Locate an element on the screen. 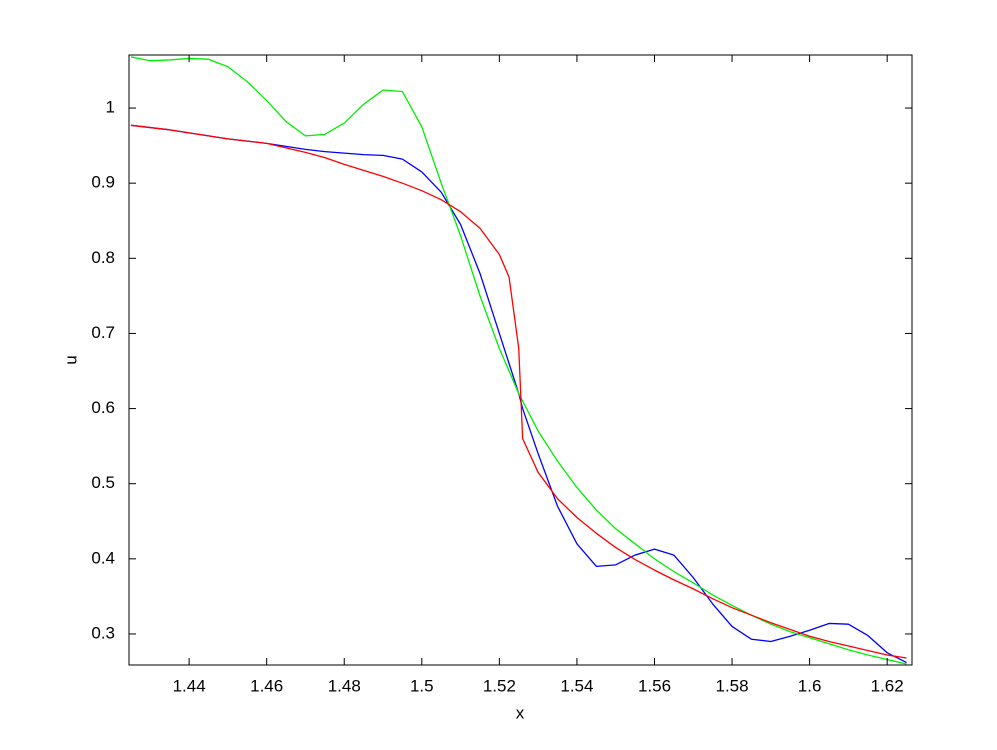 This screenshot has height=750, width=997. x-tick-label: 1.62 is located at coordinates (887, 685).